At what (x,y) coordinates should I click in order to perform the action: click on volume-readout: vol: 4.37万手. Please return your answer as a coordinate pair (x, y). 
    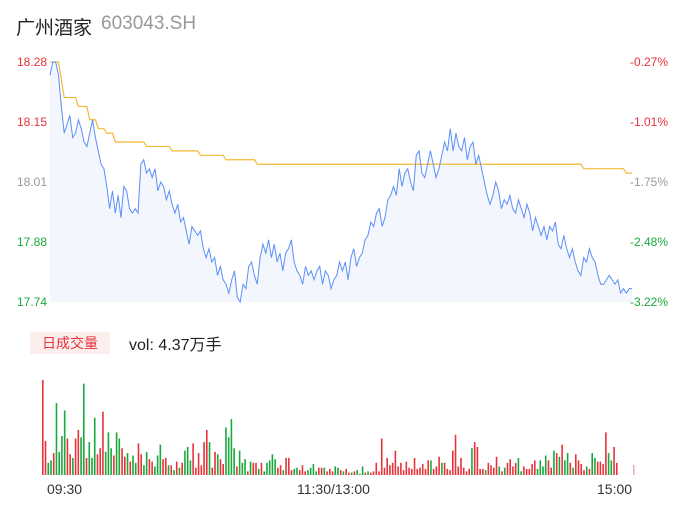
    Looking at the image, I should click on (175, 345).